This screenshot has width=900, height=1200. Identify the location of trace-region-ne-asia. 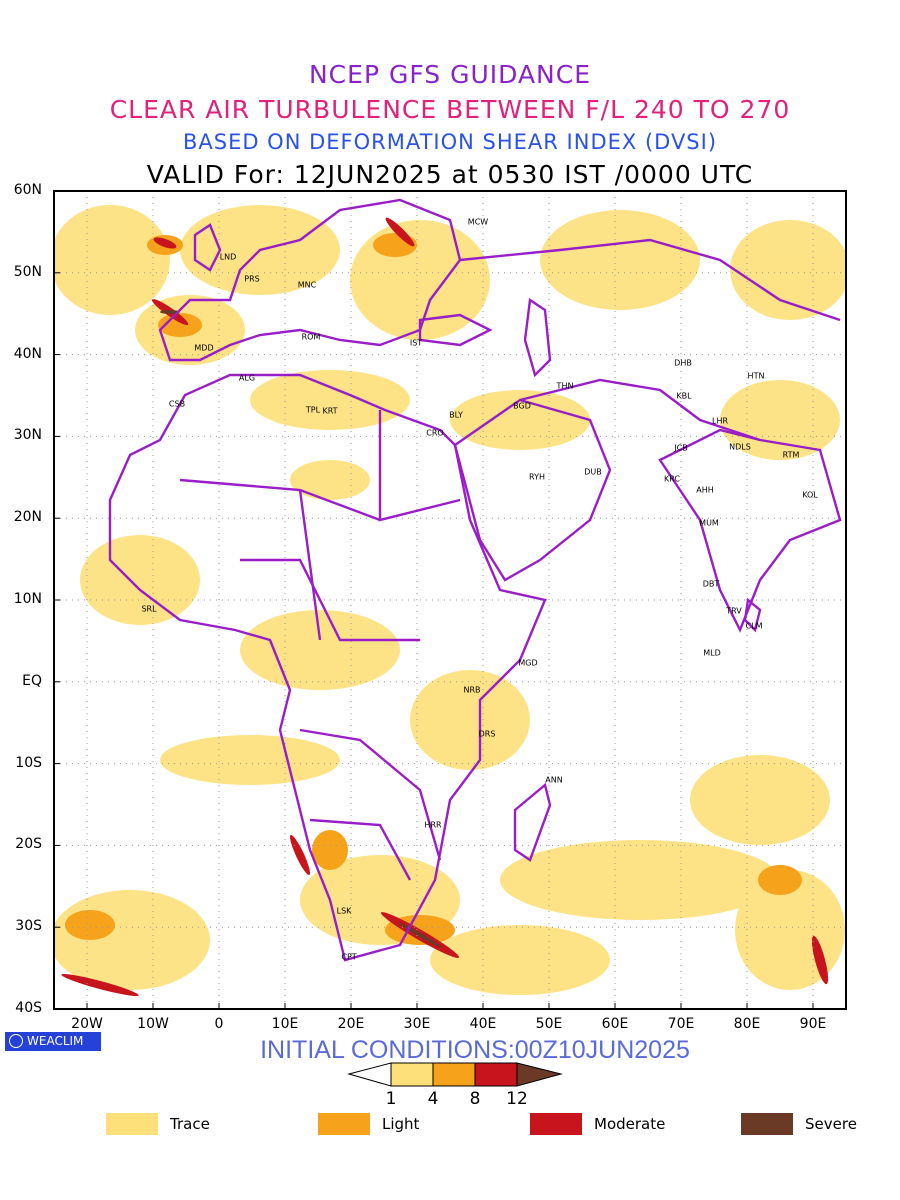
(788, 270).